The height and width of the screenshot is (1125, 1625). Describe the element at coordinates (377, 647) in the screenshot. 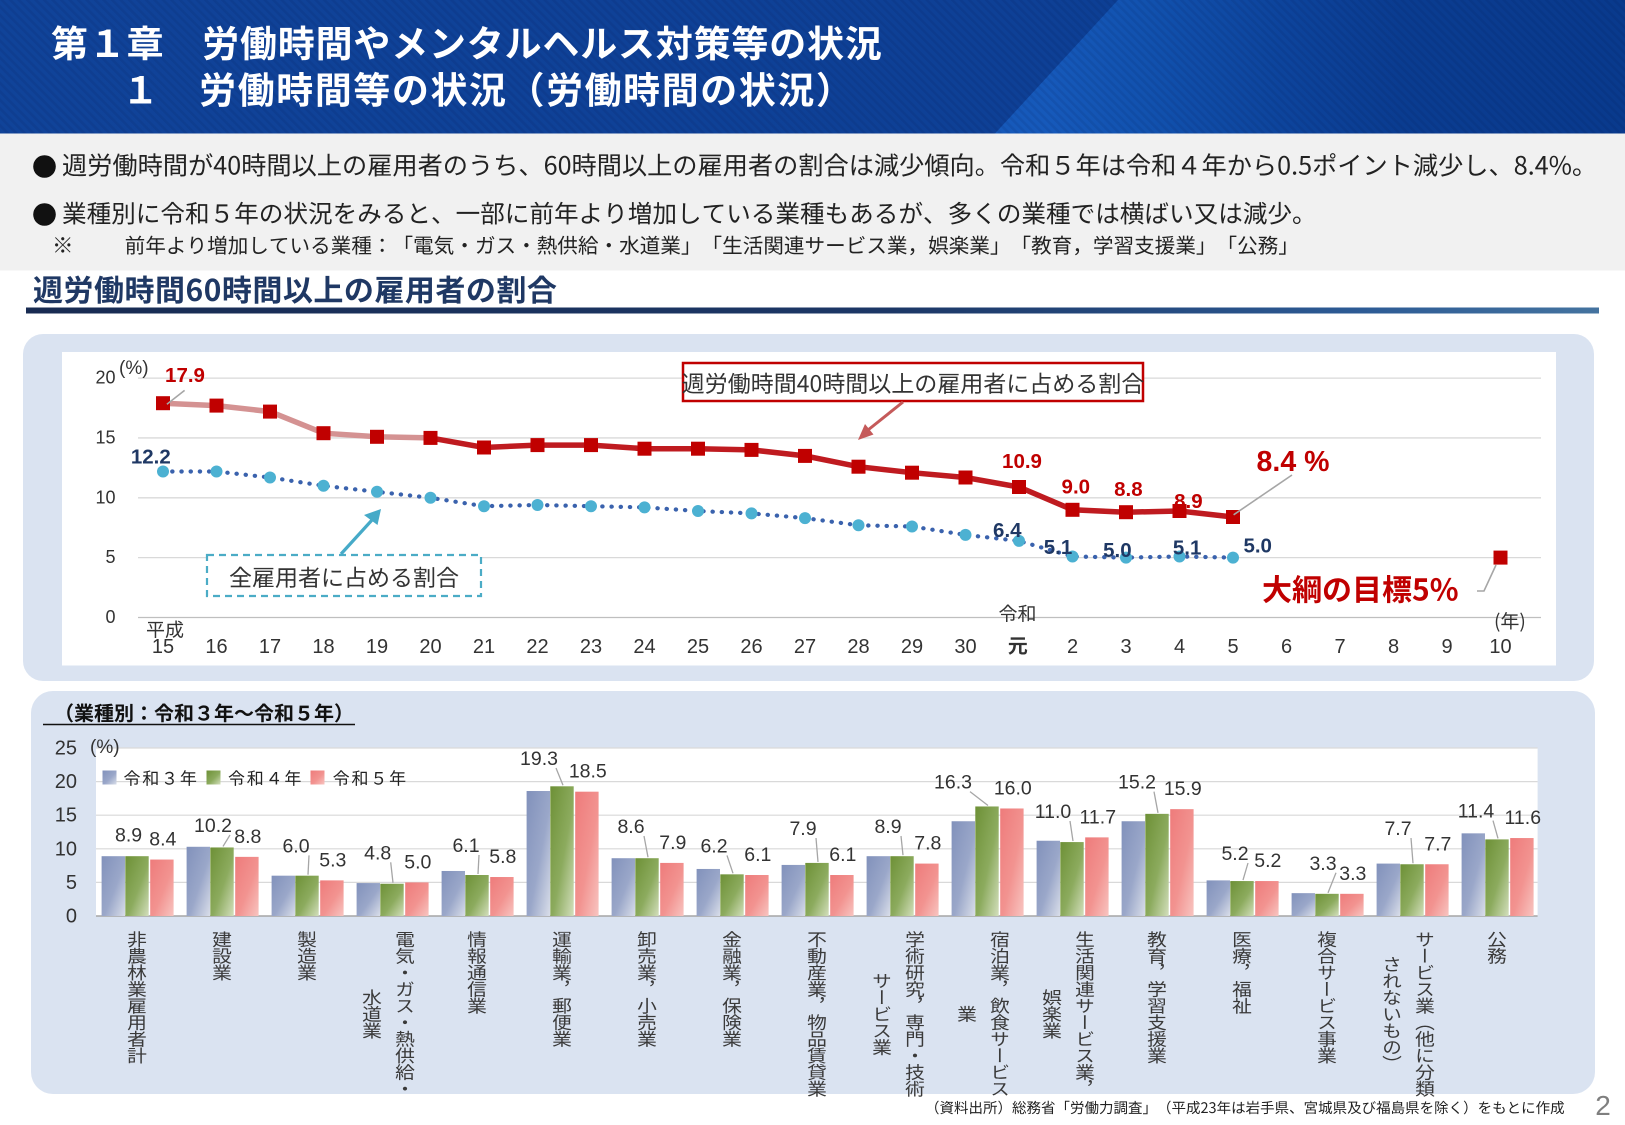

I see `svg-text: 19` at that location.